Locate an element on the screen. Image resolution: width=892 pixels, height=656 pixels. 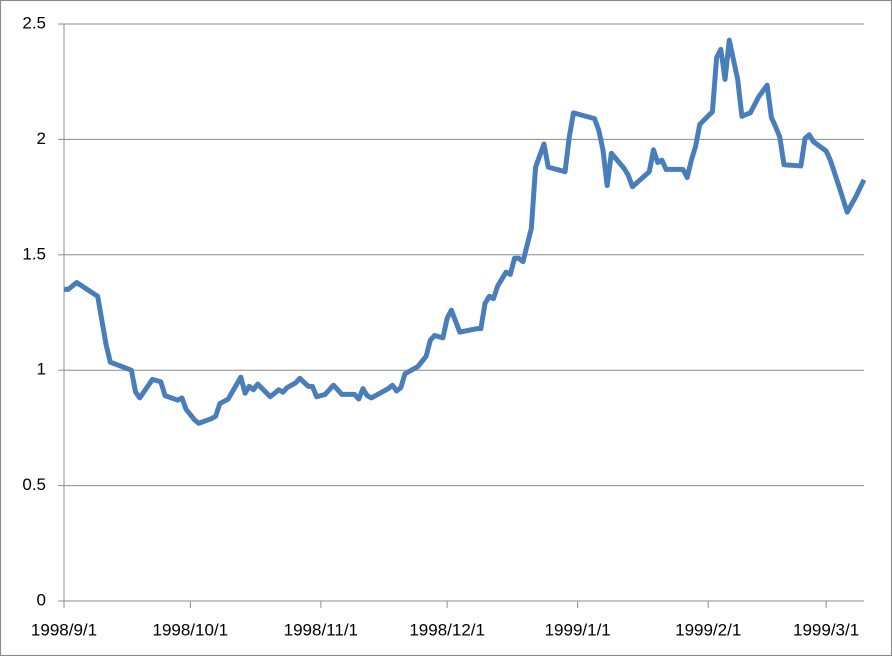
x-tick-label: 1999/3/1 is located at coordinates (826, 629).